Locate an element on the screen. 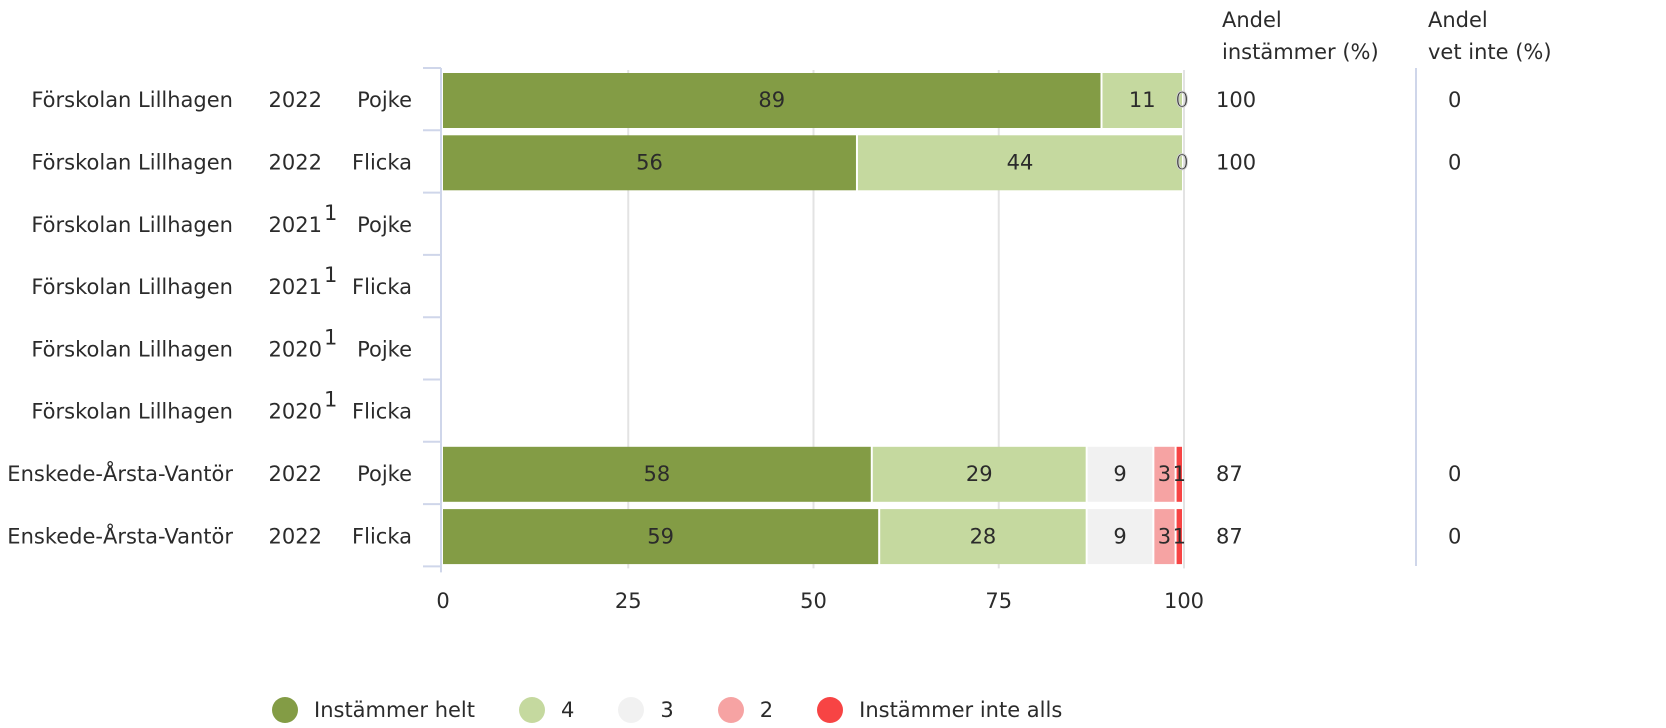  data-label: 58 is located at coordinates (657, 474).